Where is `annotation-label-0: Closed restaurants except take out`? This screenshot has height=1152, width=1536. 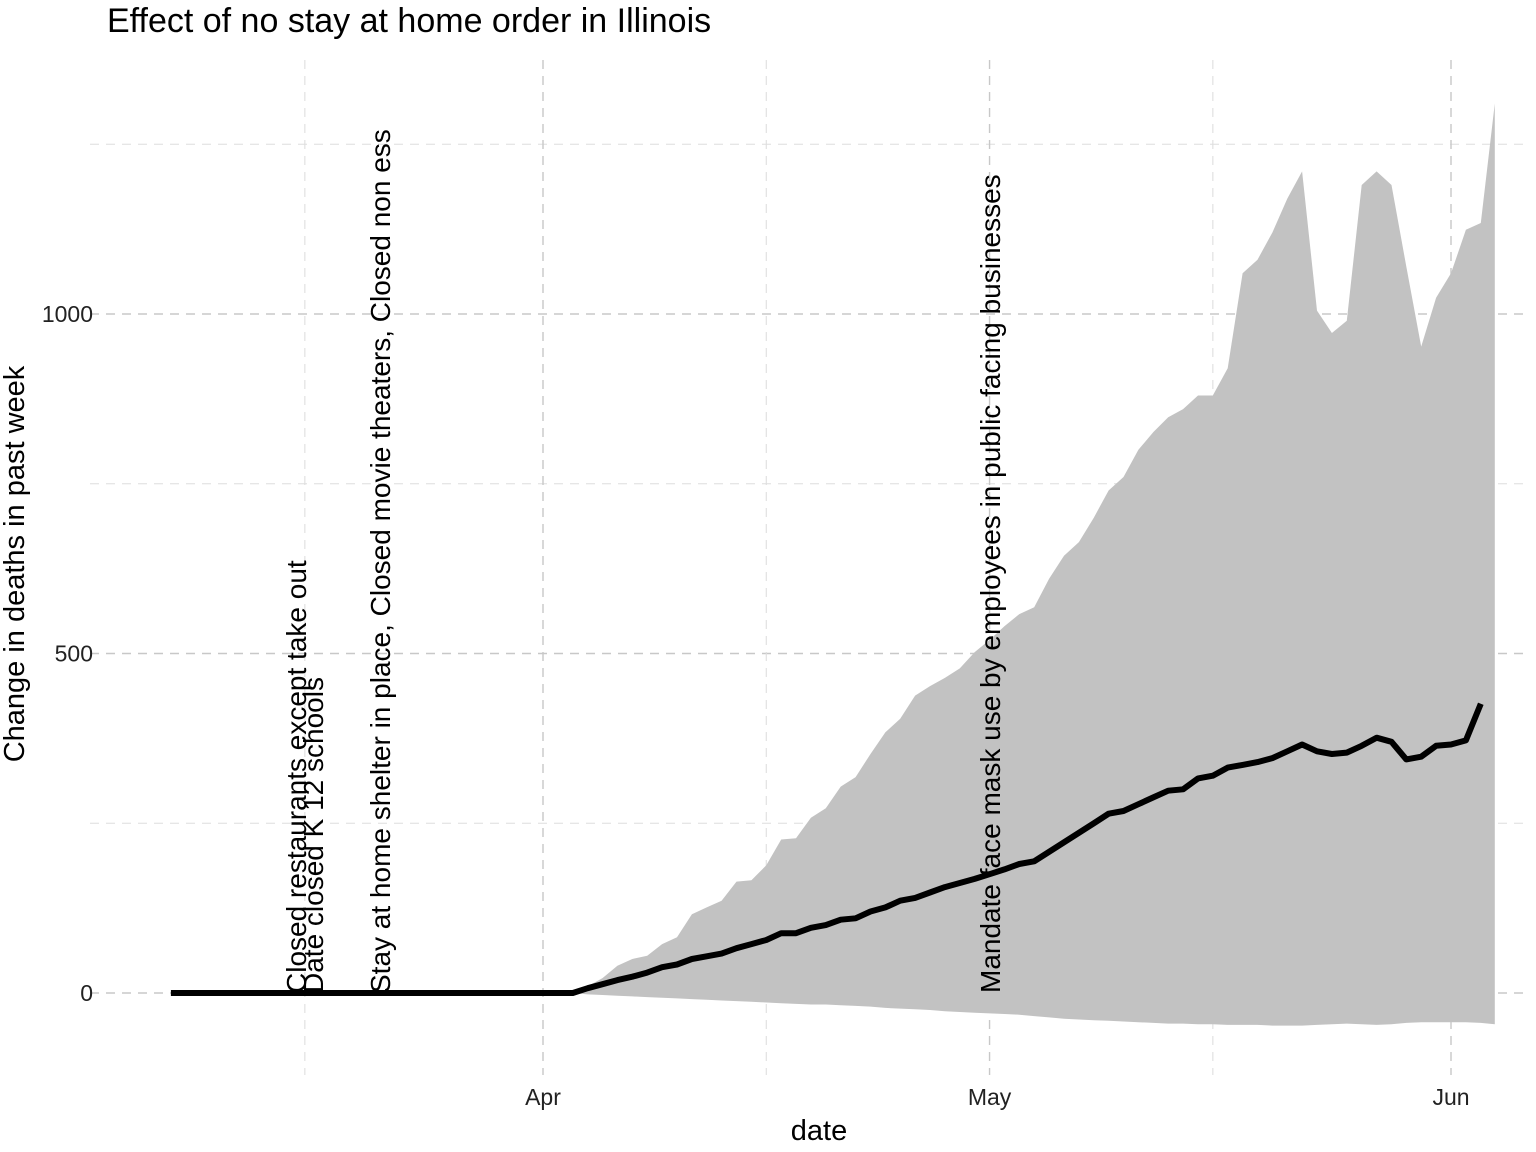 annotation-label-0: Closed restaurants except take out is located at coordinates (296, 776).